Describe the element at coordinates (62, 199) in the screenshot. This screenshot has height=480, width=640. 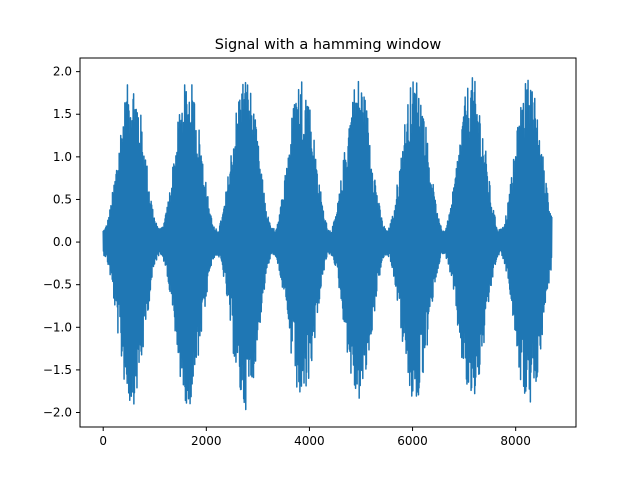
I see `y-tick-label: 0.5` at that location.